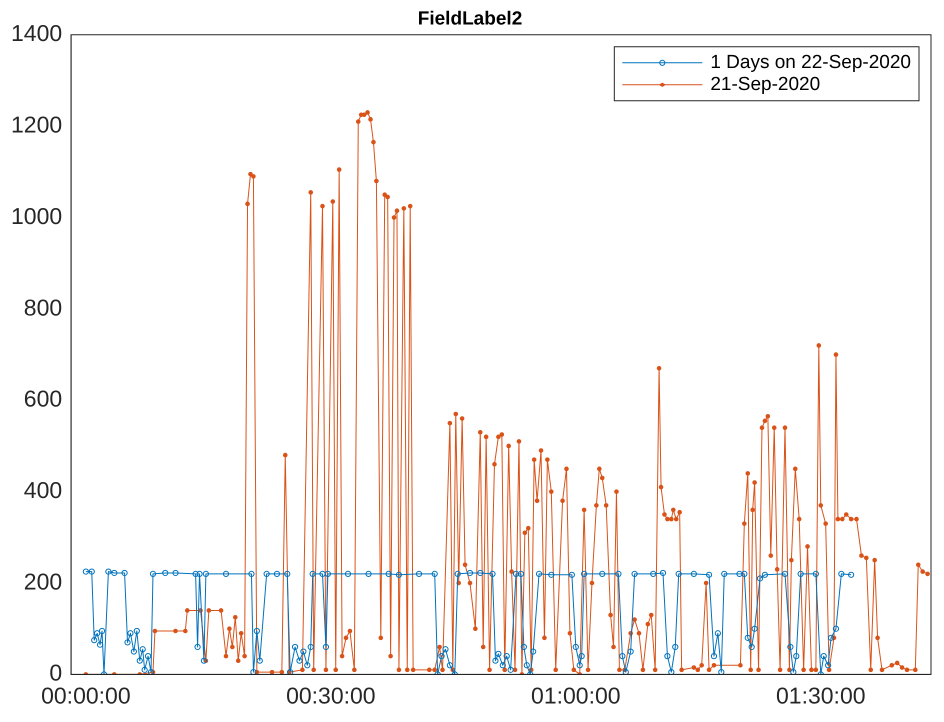 The width and height of the screenshot is (944, 722). What do you see at coordinates (36, 125) in the screenshot?
I see `y-tick-label: 1200` at bounding box center [36, 125].